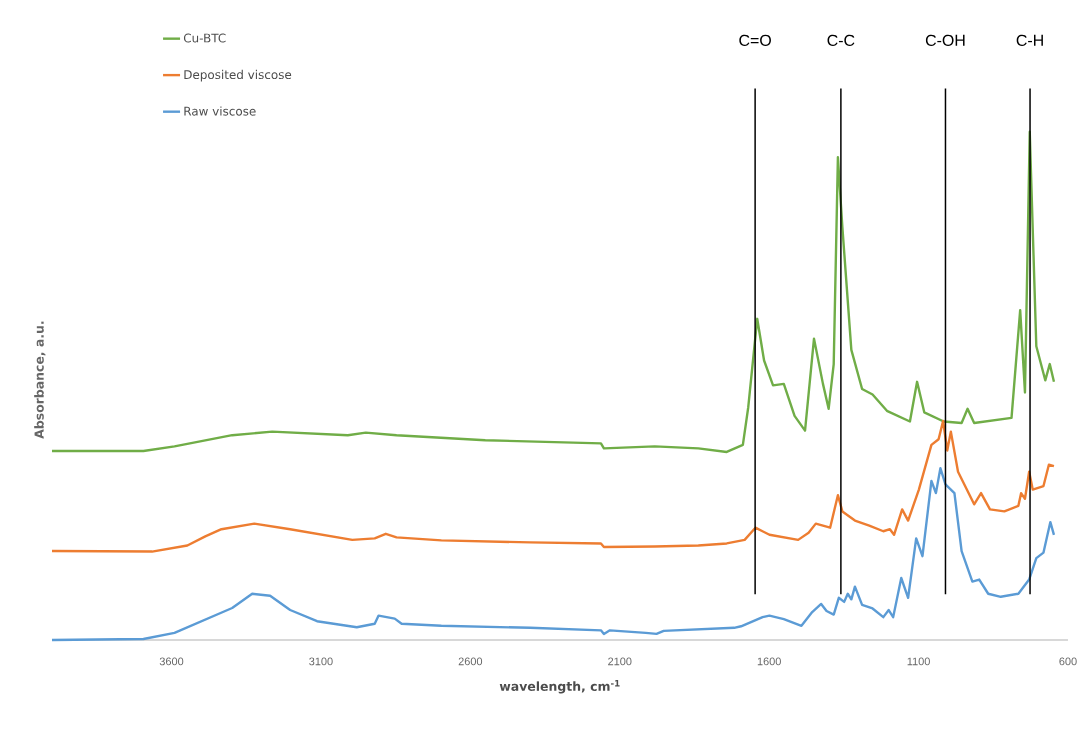 This screenshot has height=745, width=1091. What do you see at coordinates (918, 661) in the screenshot?
I see `x-tick-label: 1100` at bounding box center [918, 661].